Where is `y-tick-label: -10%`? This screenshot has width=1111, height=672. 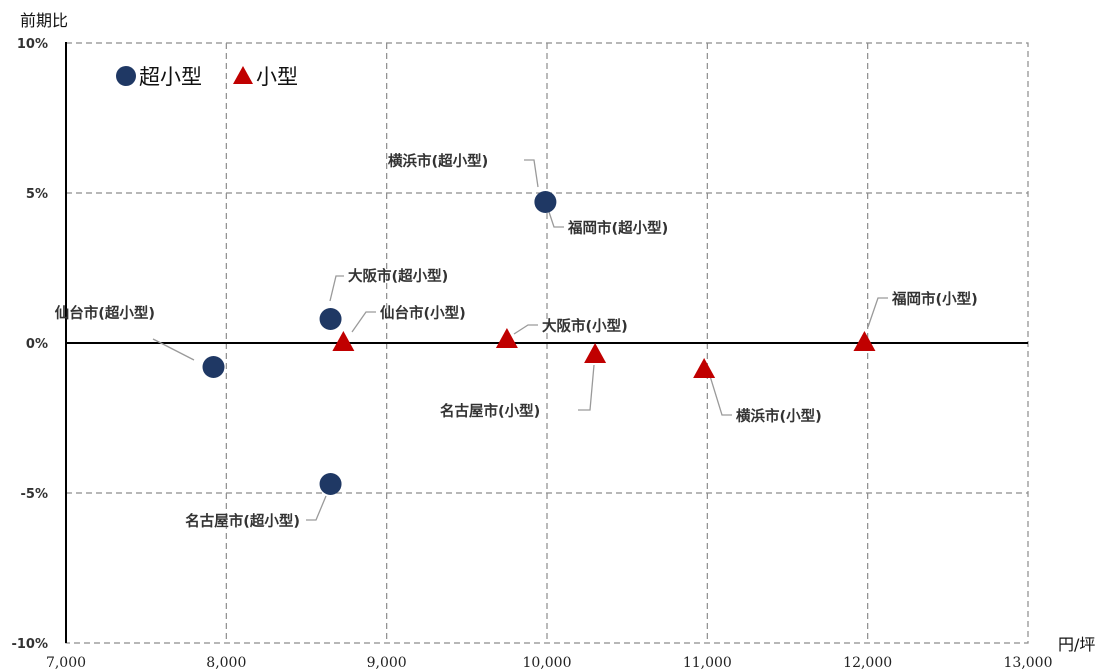
y-tick-label: -10% is located at coordinates (29, 644).